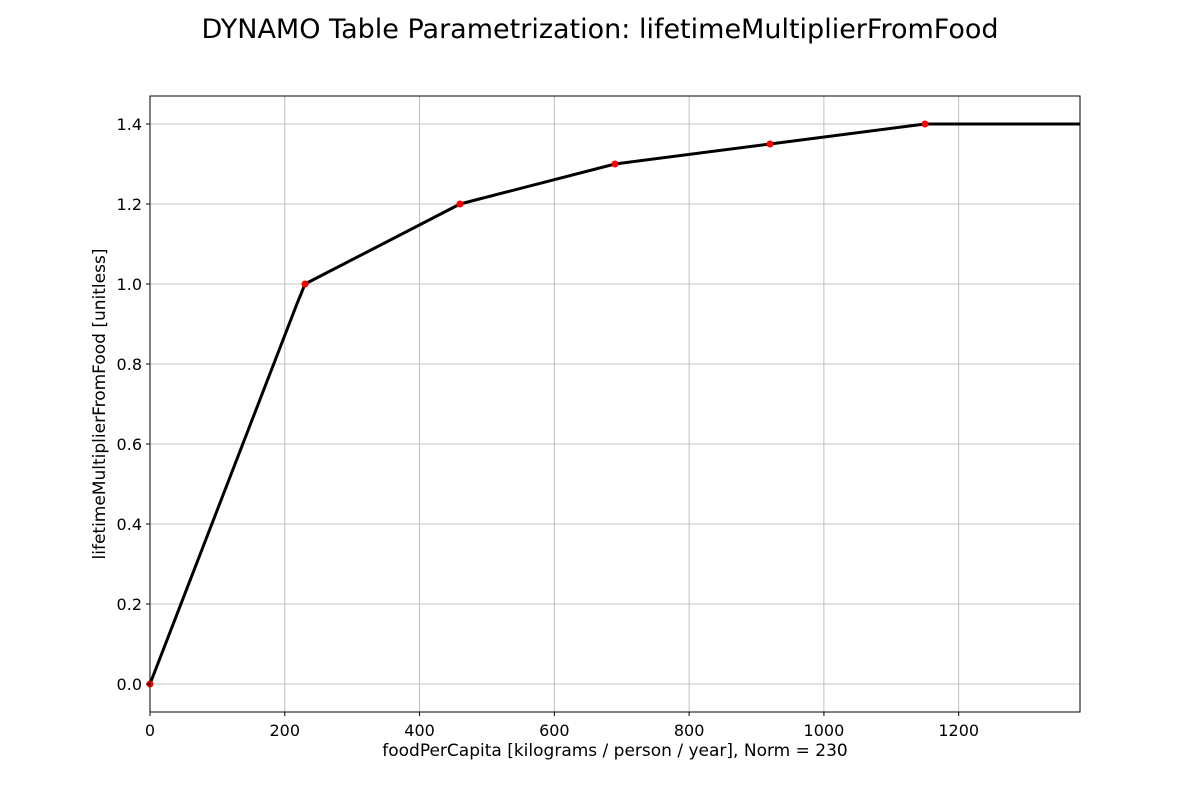 This screenshot has width=1200, height=800. I want to click on x-tick-label: 1200, so click(958, 730).